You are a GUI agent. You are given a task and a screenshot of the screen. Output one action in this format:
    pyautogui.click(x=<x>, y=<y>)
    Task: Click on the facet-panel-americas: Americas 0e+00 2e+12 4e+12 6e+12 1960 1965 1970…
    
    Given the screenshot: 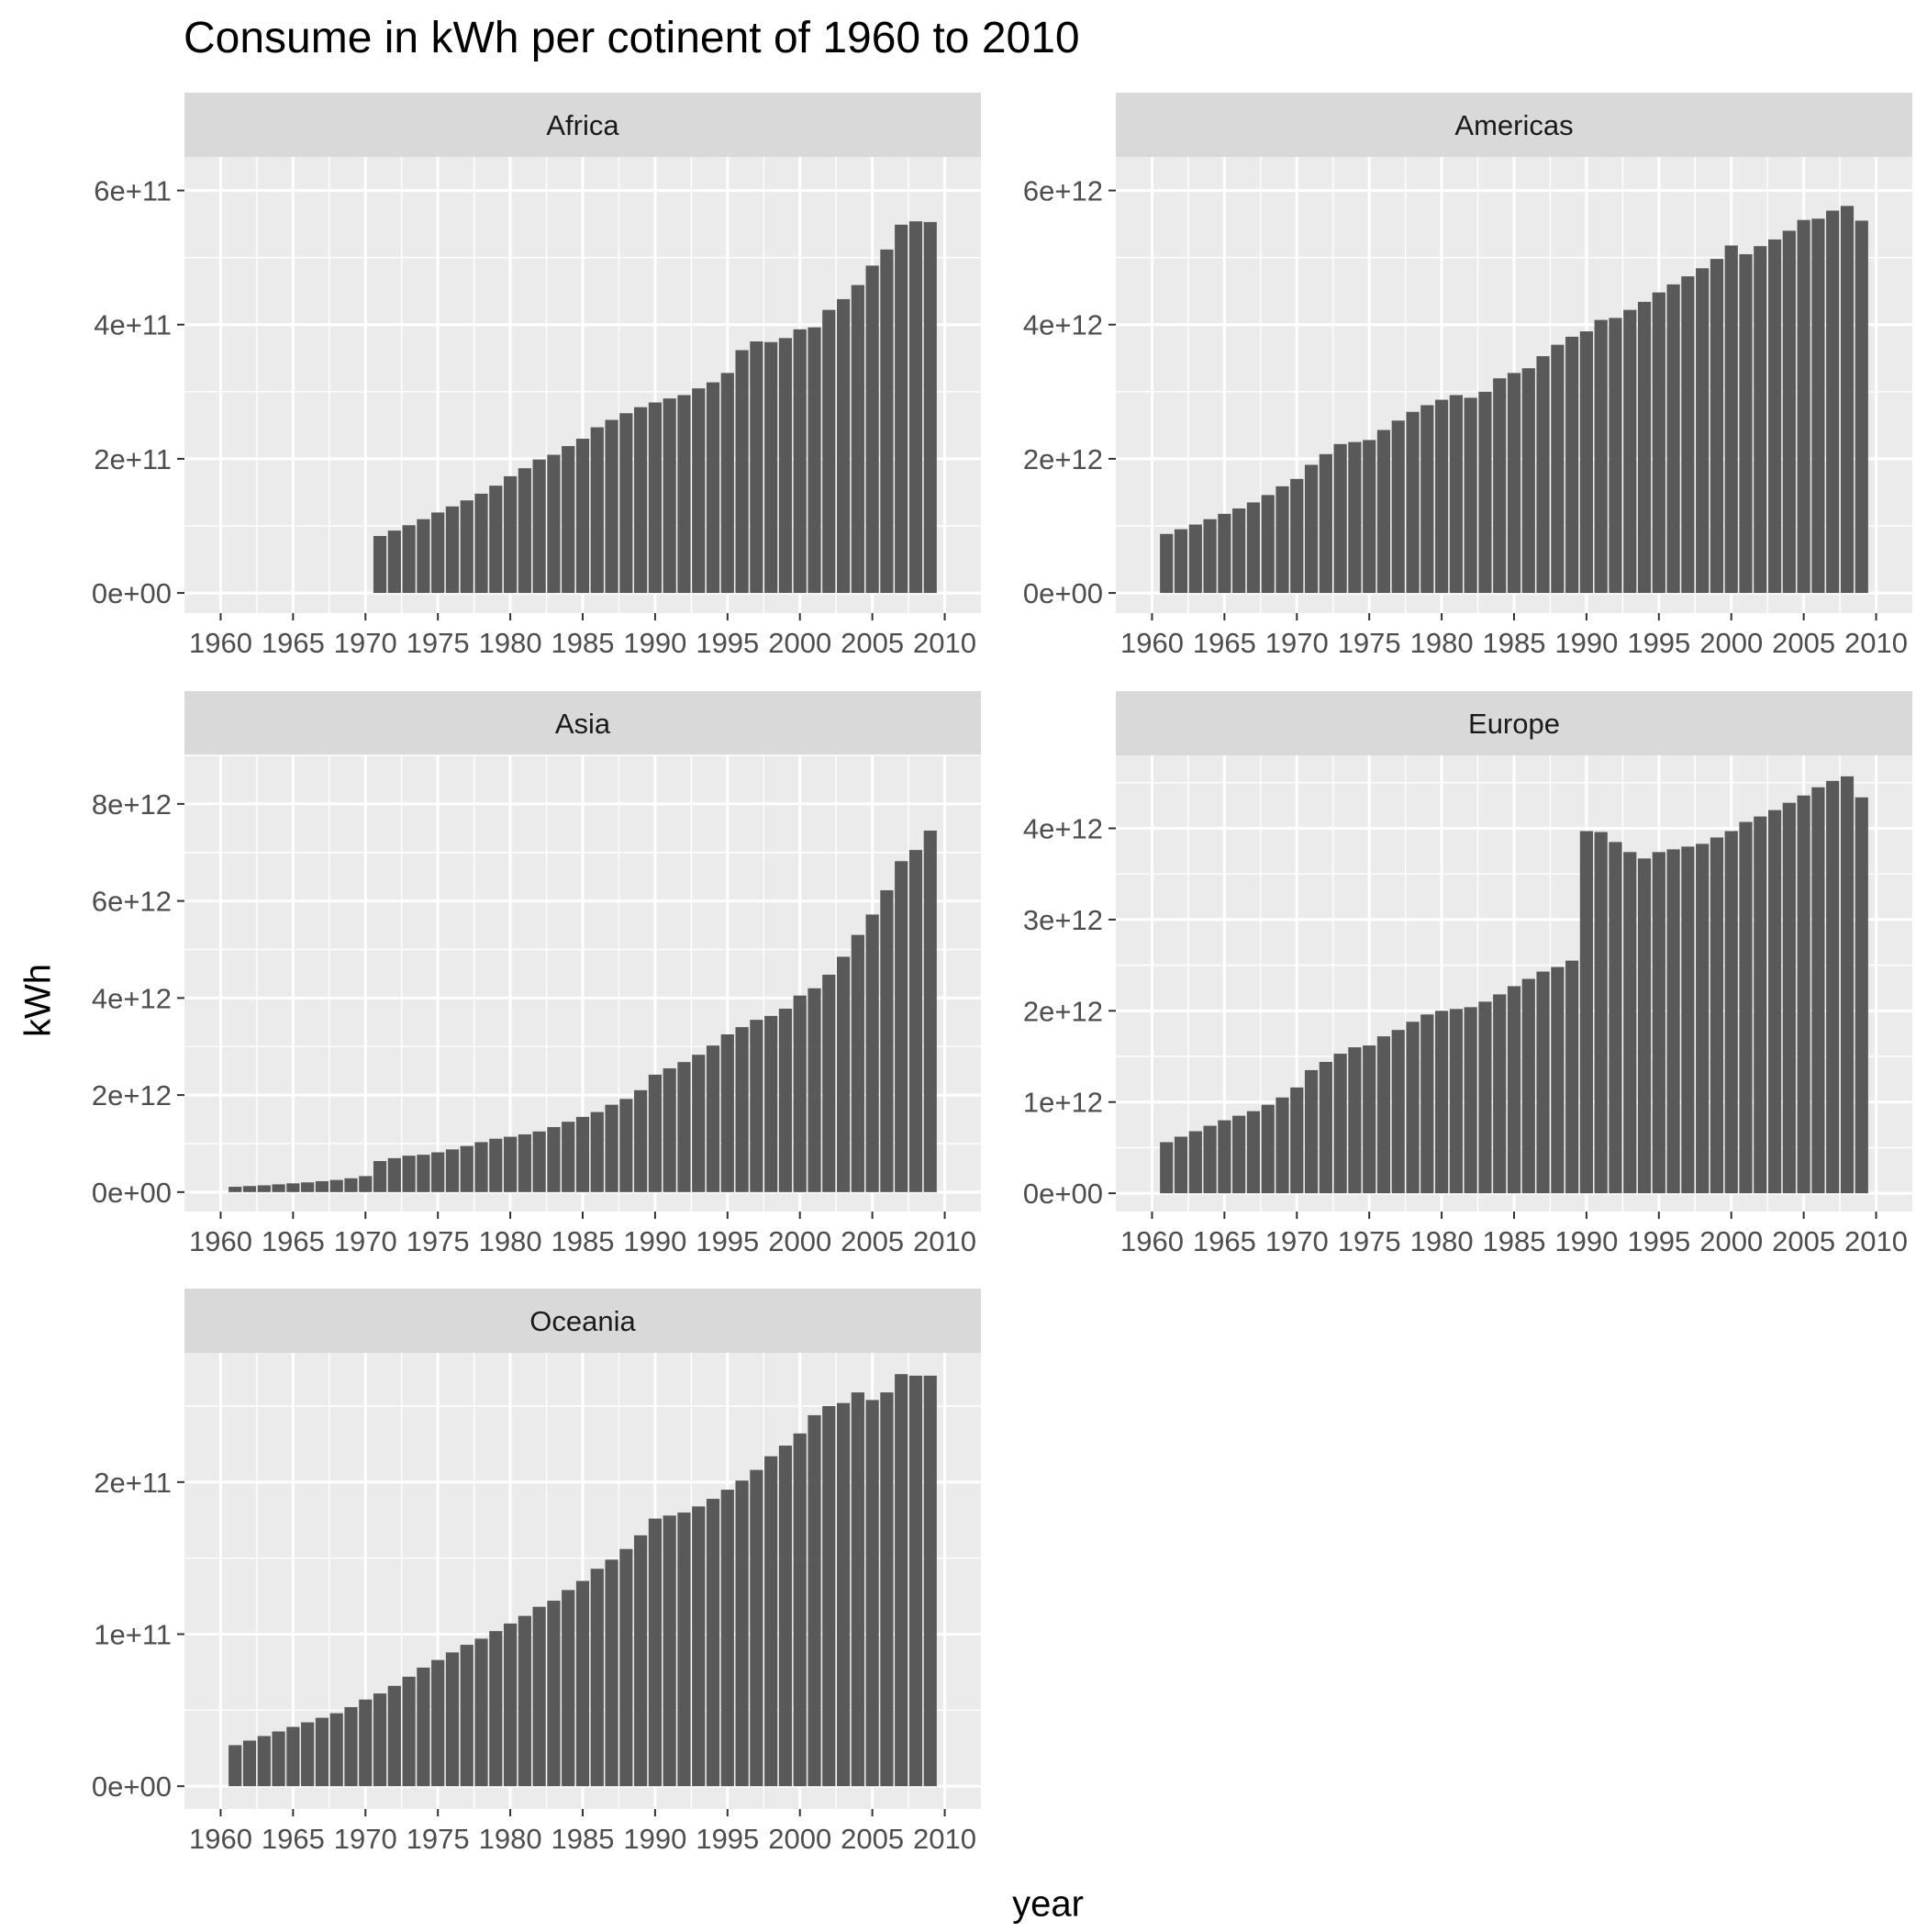 What is the action you would take?
    pyautogui.click(x=1467, y=376)
    